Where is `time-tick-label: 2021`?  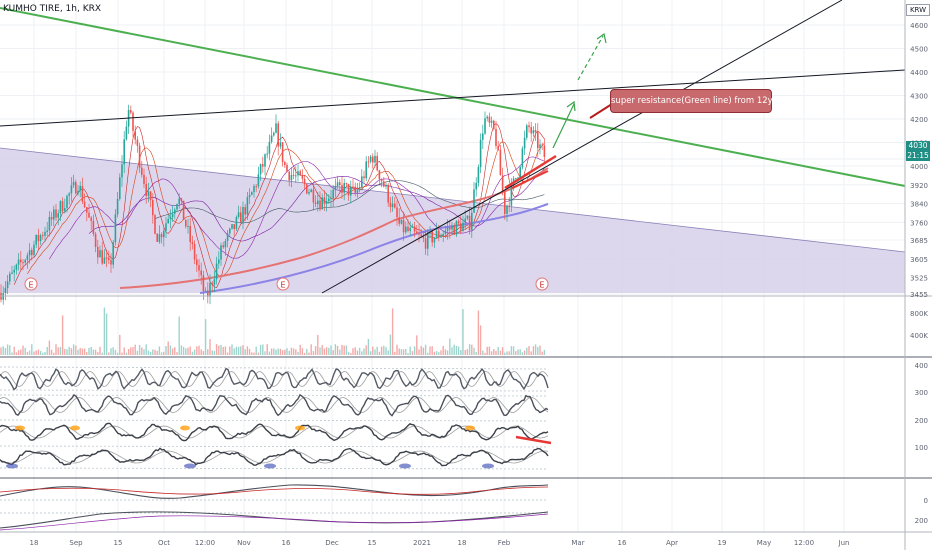 time-tick-label: 2021 is located at coordinates (422, 543).